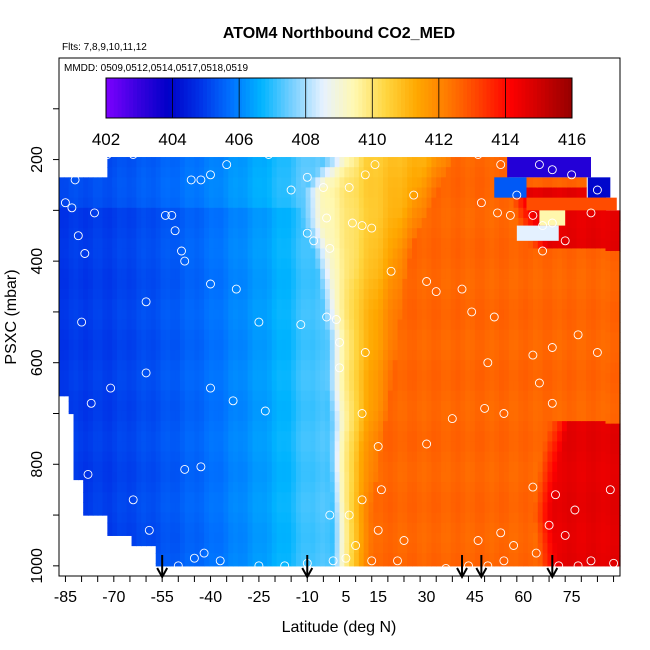  What do you see at coordinates (372, 139) in the screenshot?
I see `colorbar-tick-label: 410` at bounding box center [372, 139].